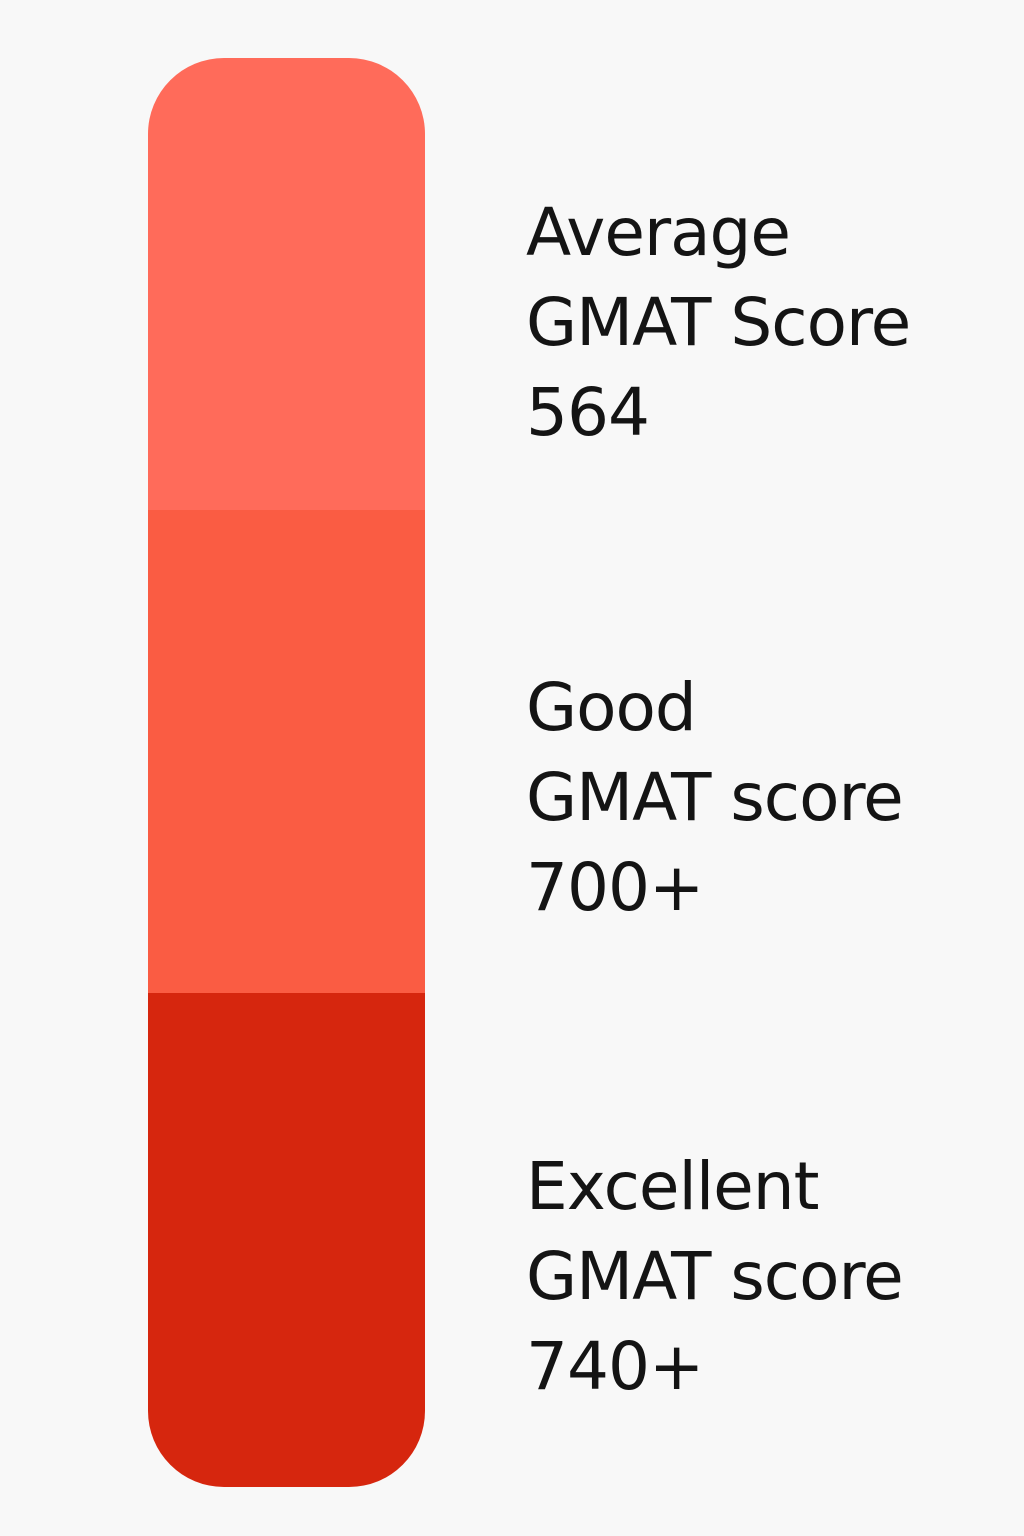 This screenshot has height=1536, width=1024. What do you see at coordinates (611, 707) in the screenshot?
I see `tier-name: Good` at bounding box center [611, 707].